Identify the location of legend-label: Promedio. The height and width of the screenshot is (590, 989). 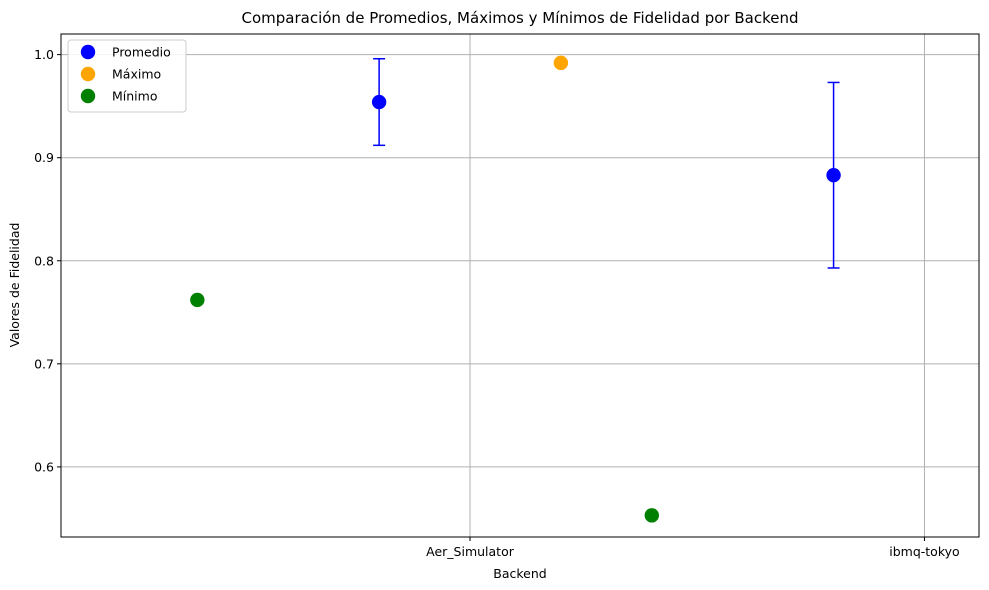
(141, 52).